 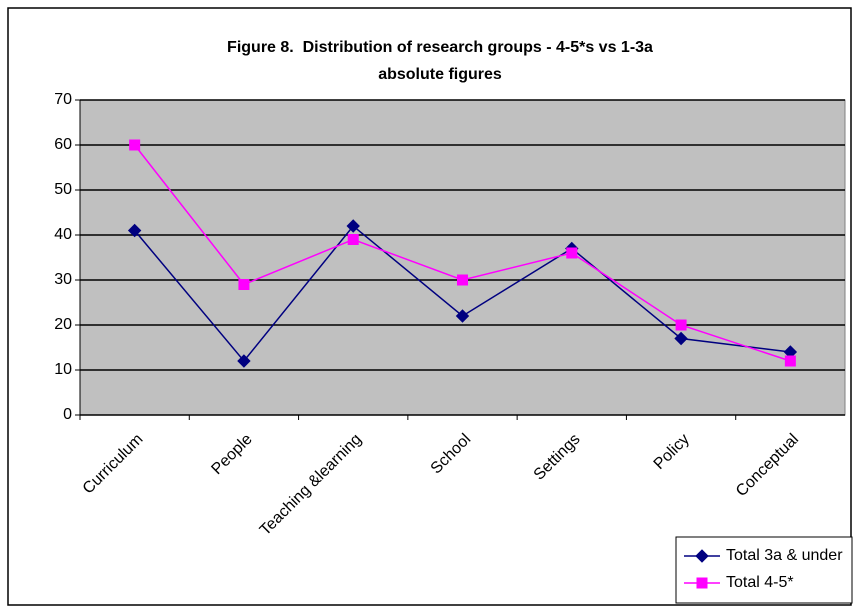 I want to click on y-tick-label: 20, so click(x=63, y=324).